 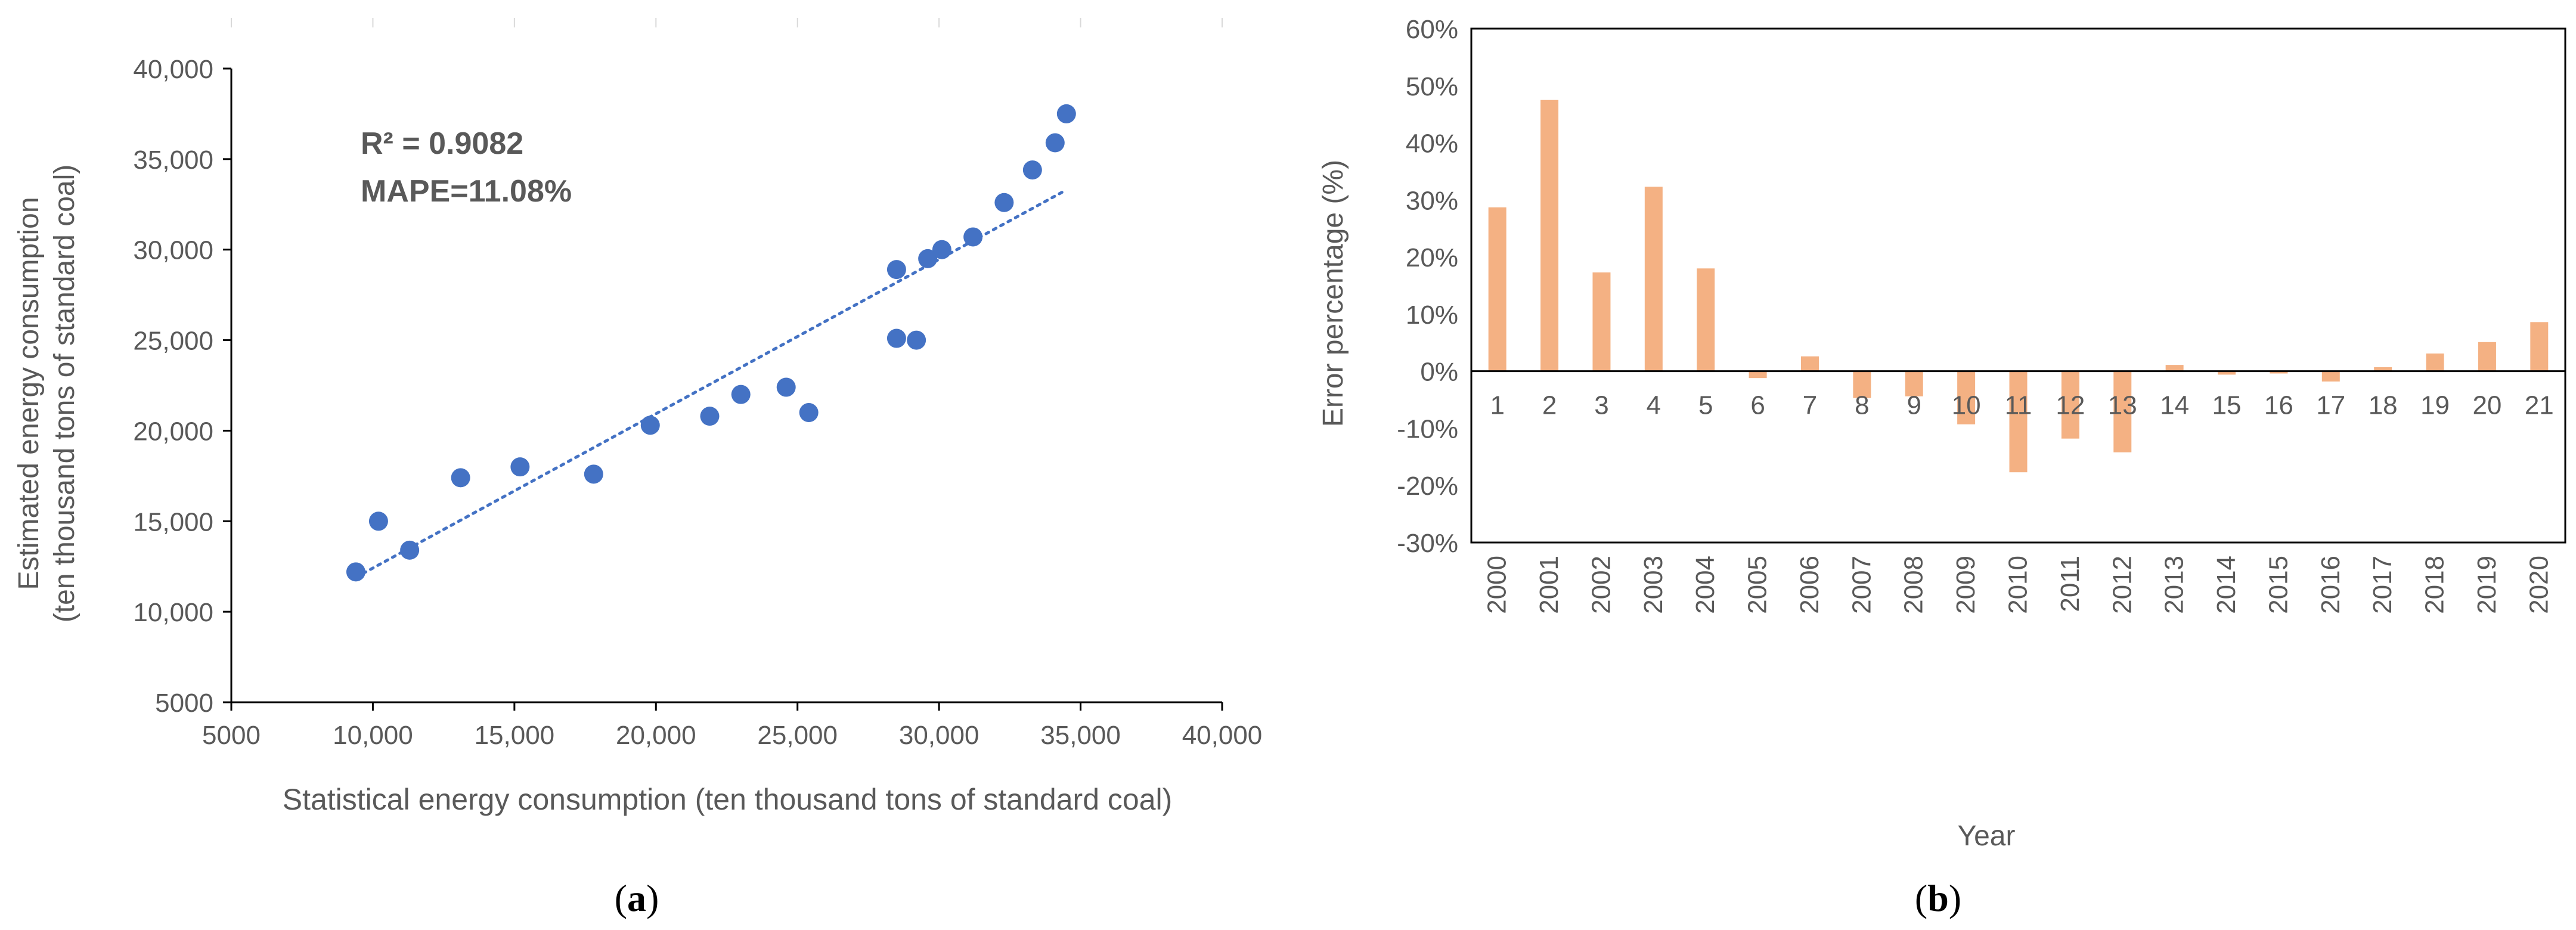 I want to click on index-label: 20, so click(x=2486, y=405).